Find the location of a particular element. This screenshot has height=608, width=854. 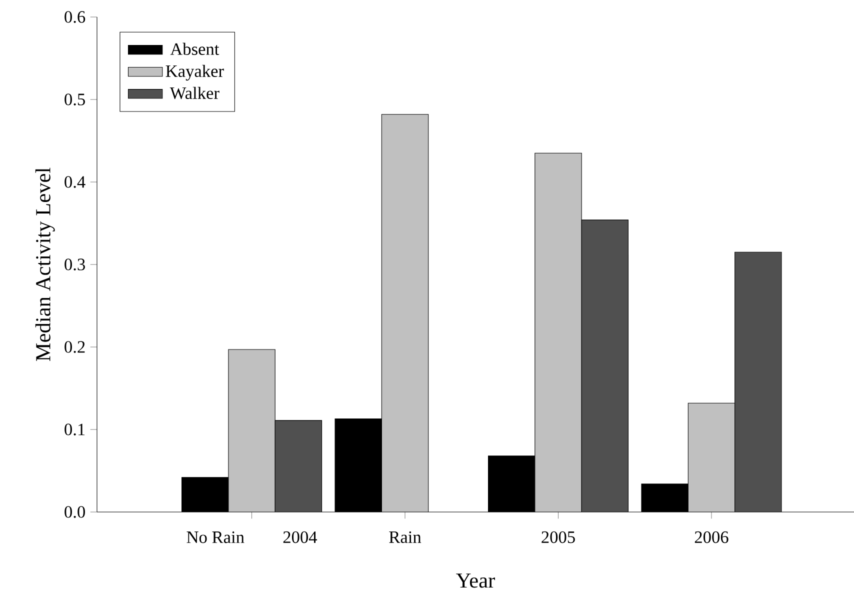

y-tick-label: 0.3 is located at coordinates (74, 264).